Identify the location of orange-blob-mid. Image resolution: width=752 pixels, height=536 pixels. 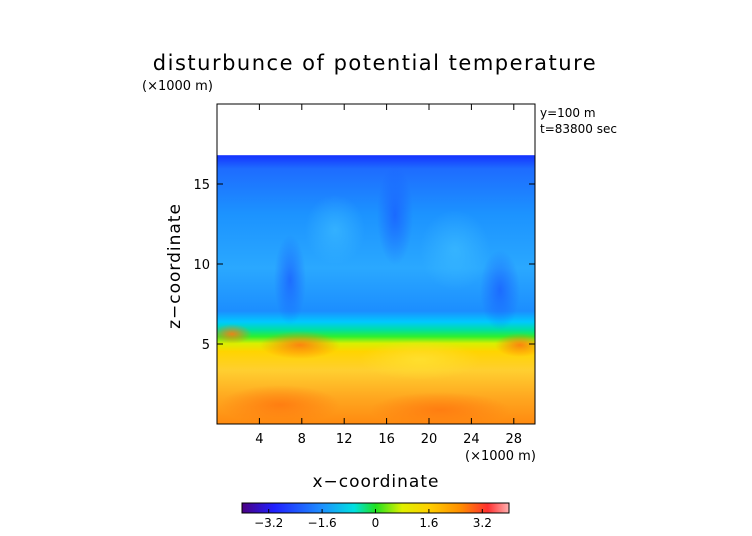
(300, 345).